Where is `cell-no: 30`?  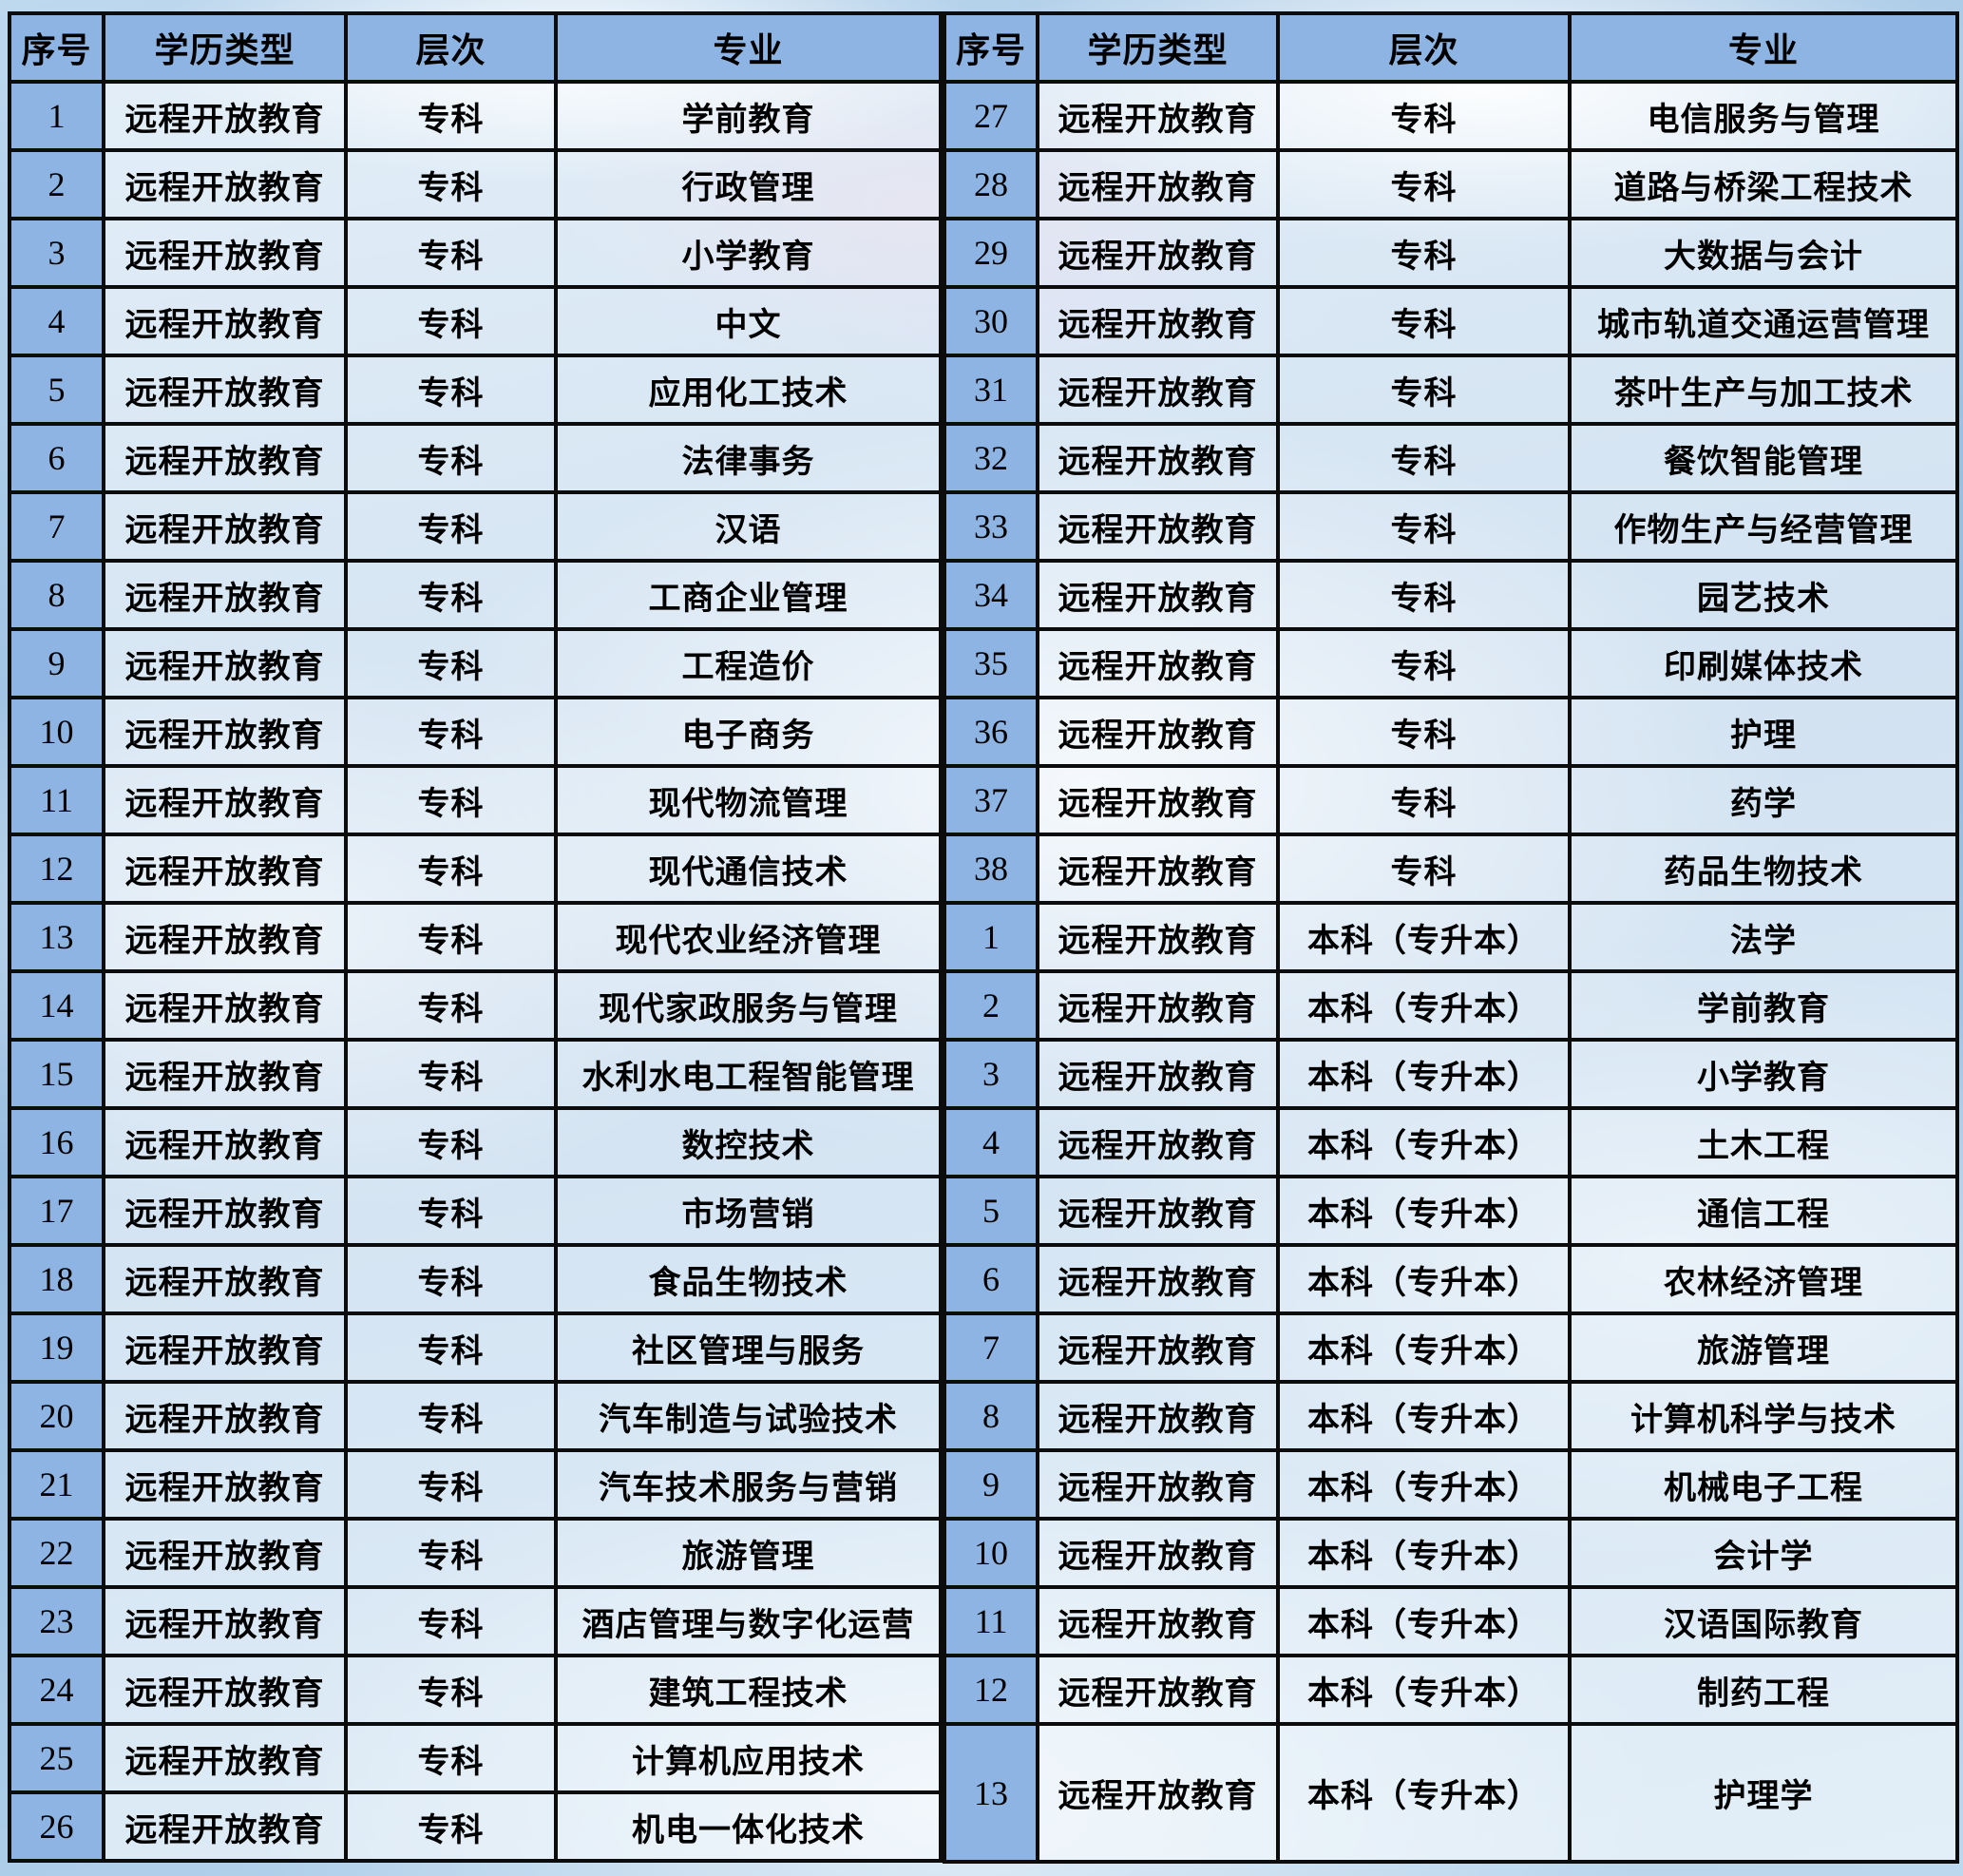 cell-no: 30 is located at coordinates (991, 321).